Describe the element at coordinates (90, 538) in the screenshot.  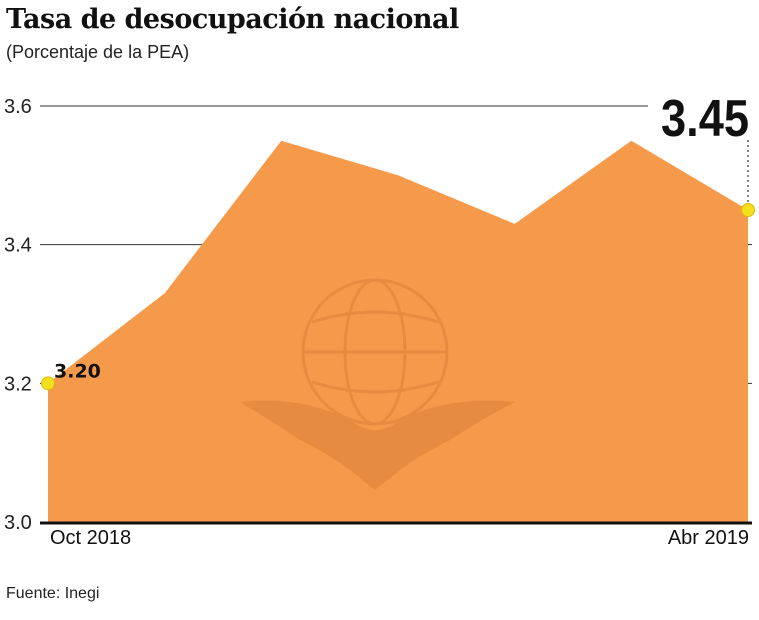
I see `x-tick-label: Oct 2018` at that location.